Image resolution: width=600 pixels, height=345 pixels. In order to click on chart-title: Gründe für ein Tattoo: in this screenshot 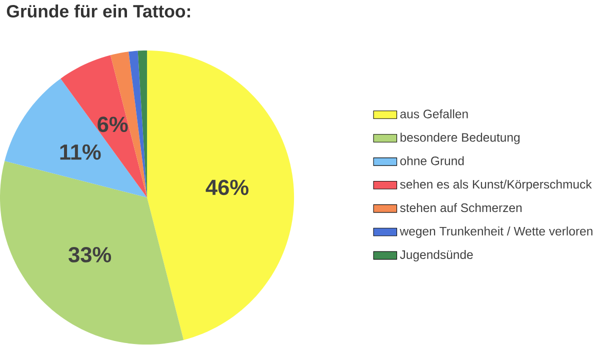, I will do `click(98, 11)`.